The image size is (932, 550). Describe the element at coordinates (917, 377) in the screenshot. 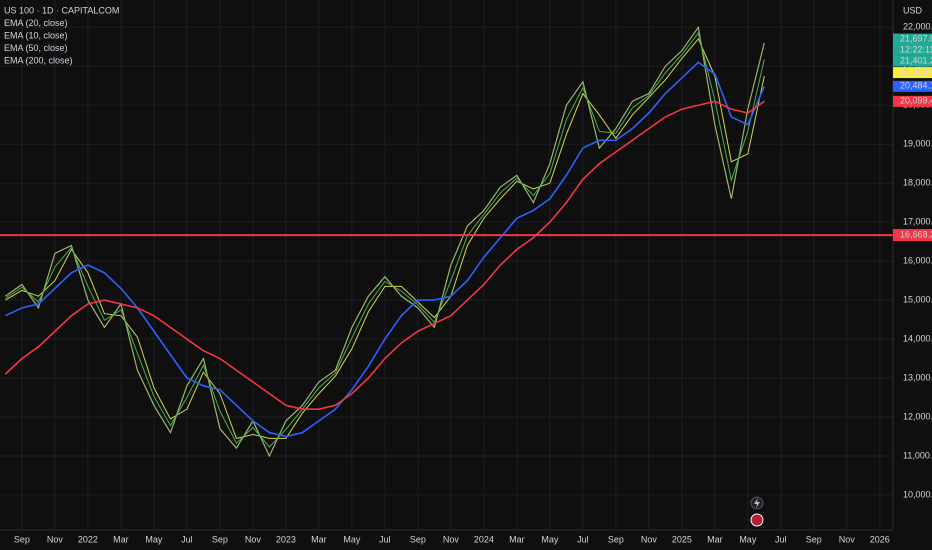

I see `y-tick-label: 13,000.0` at that location.